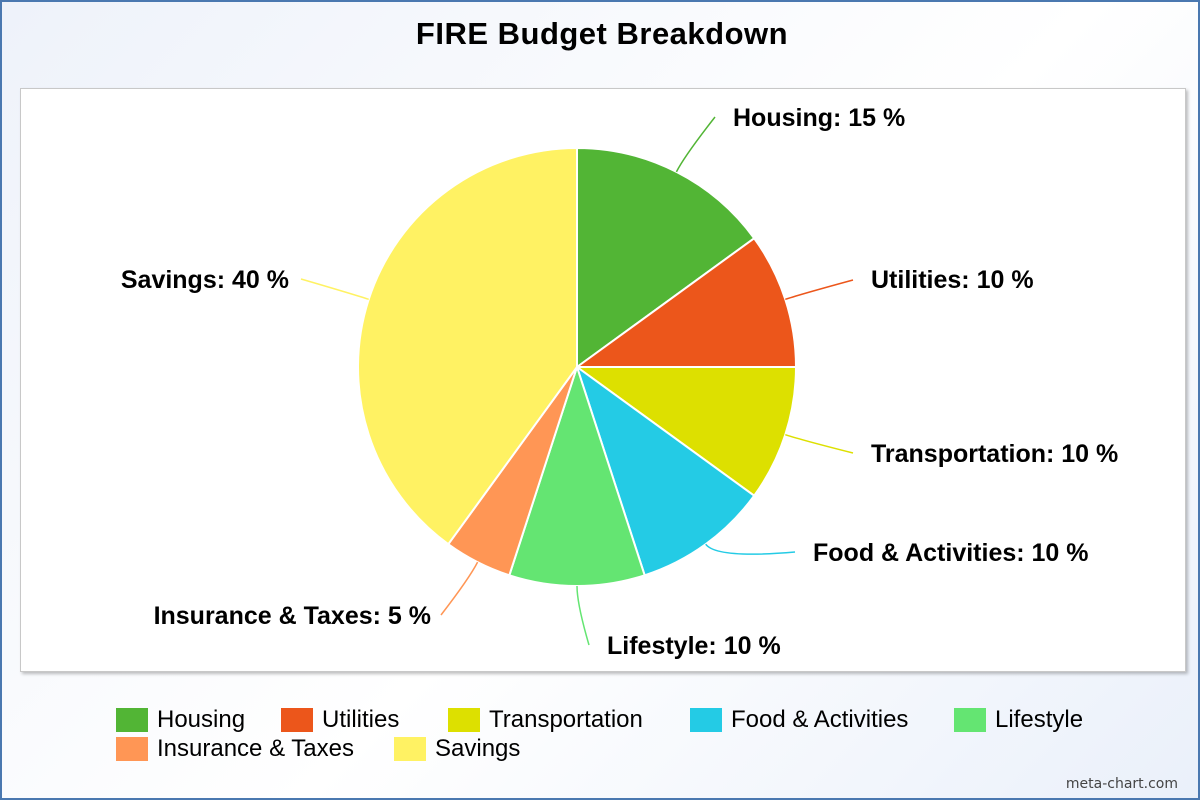  Describe the element at coordinates (566, 719) in the screenshot. I see `legend-label: Transportation` at that location.